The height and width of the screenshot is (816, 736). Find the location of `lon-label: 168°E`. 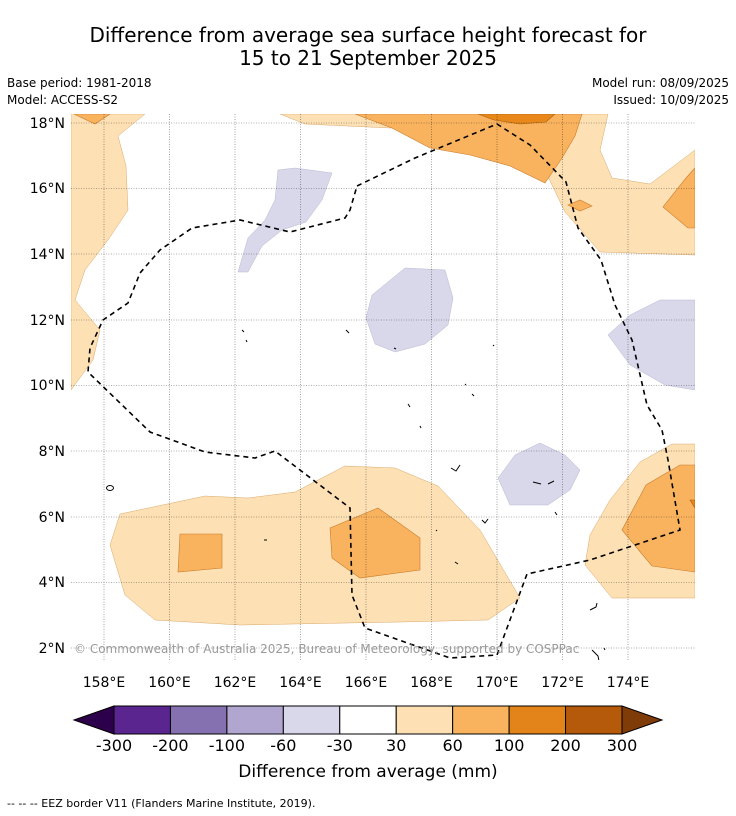

lon-label: 168°E is located at coordinates (431, 683).